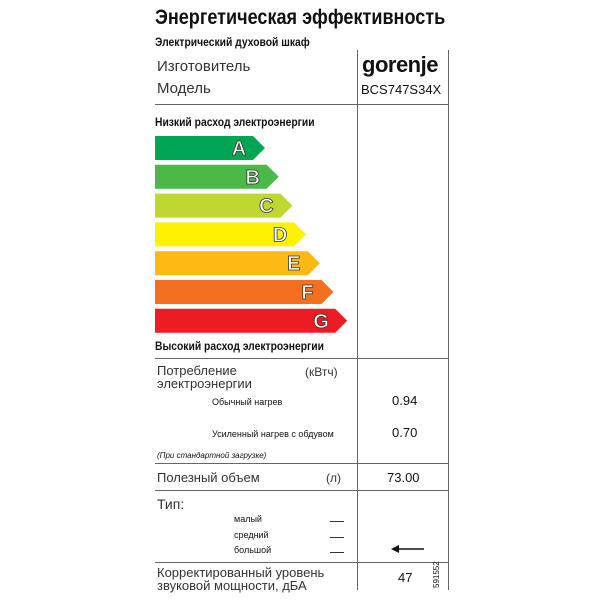 The height and width of the screenshot is (600, 600). Describe the element at coordinates (266, 207) in the screenshot. I see `class-letter: C` at that location.